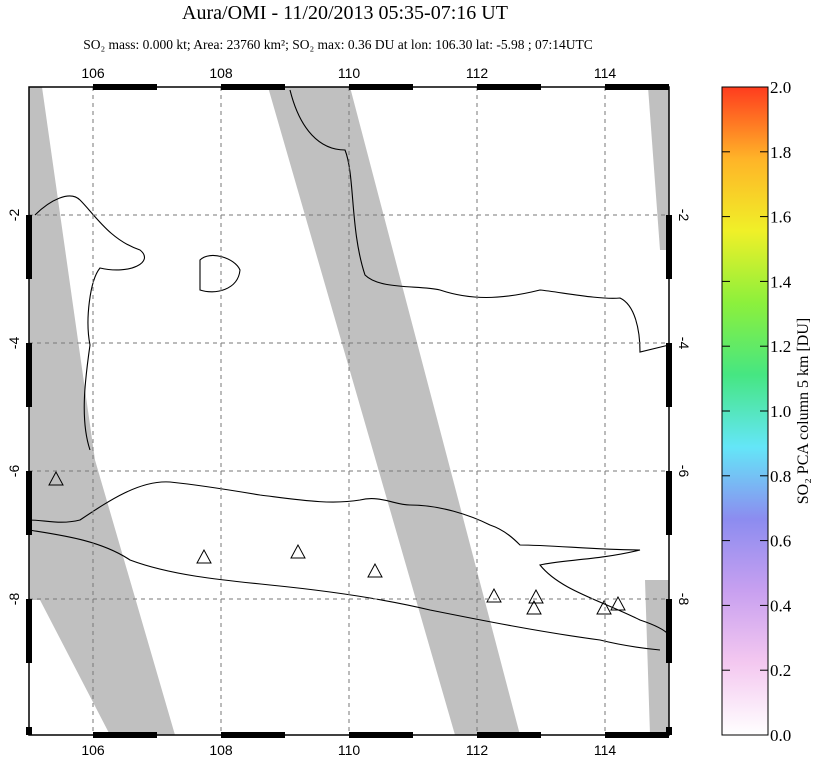 The height and width of the screenshot is (764, 823). What do you see at coordinates (780, 411) in the screenshot?
I see `colorbar-tick-label: 1.0` at bounding box center [780, 411].